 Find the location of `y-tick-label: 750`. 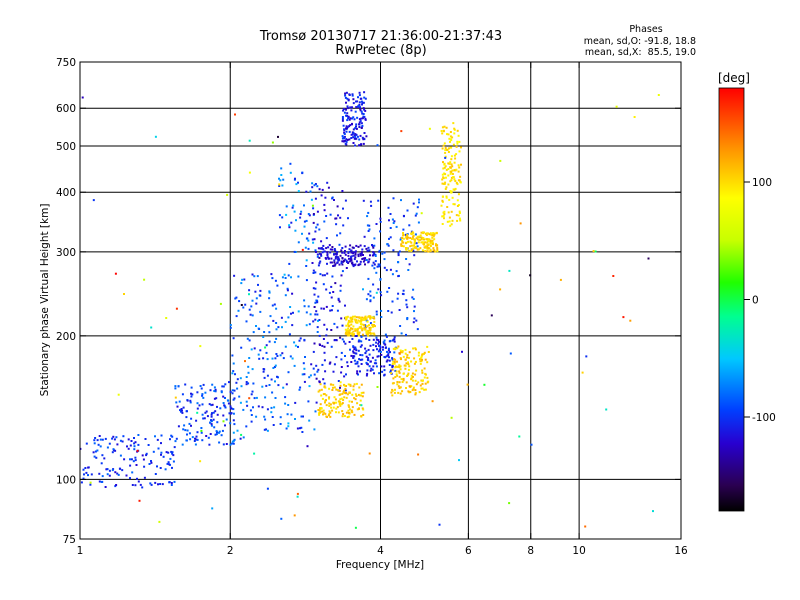

y-tick-label: 750 is located at coordinates (66, 63).